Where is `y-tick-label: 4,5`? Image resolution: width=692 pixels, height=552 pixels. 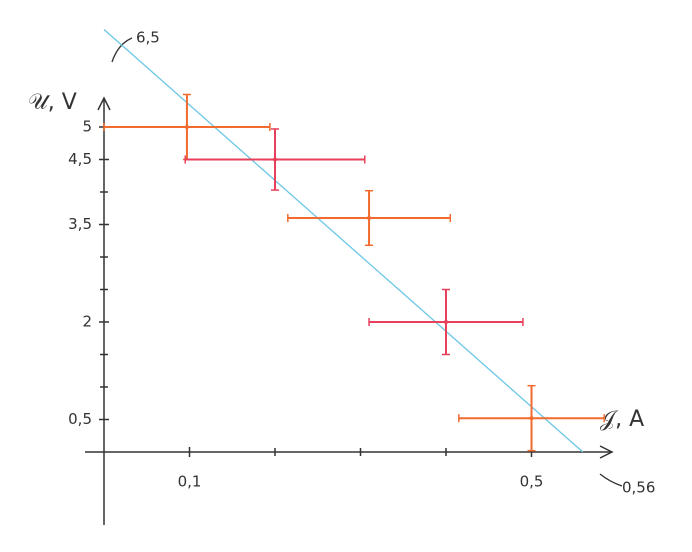
y-tick-label: 4,5 is located at coordinates (80, 159).